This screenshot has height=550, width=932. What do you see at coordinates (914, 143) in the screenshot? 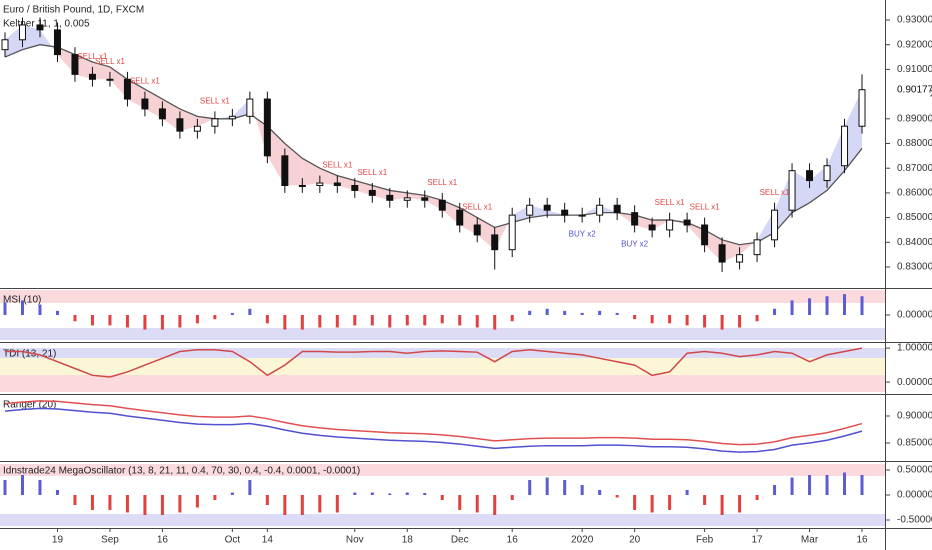
I see `y-tick-label: 0.88000` at bounding box center [914, 143].